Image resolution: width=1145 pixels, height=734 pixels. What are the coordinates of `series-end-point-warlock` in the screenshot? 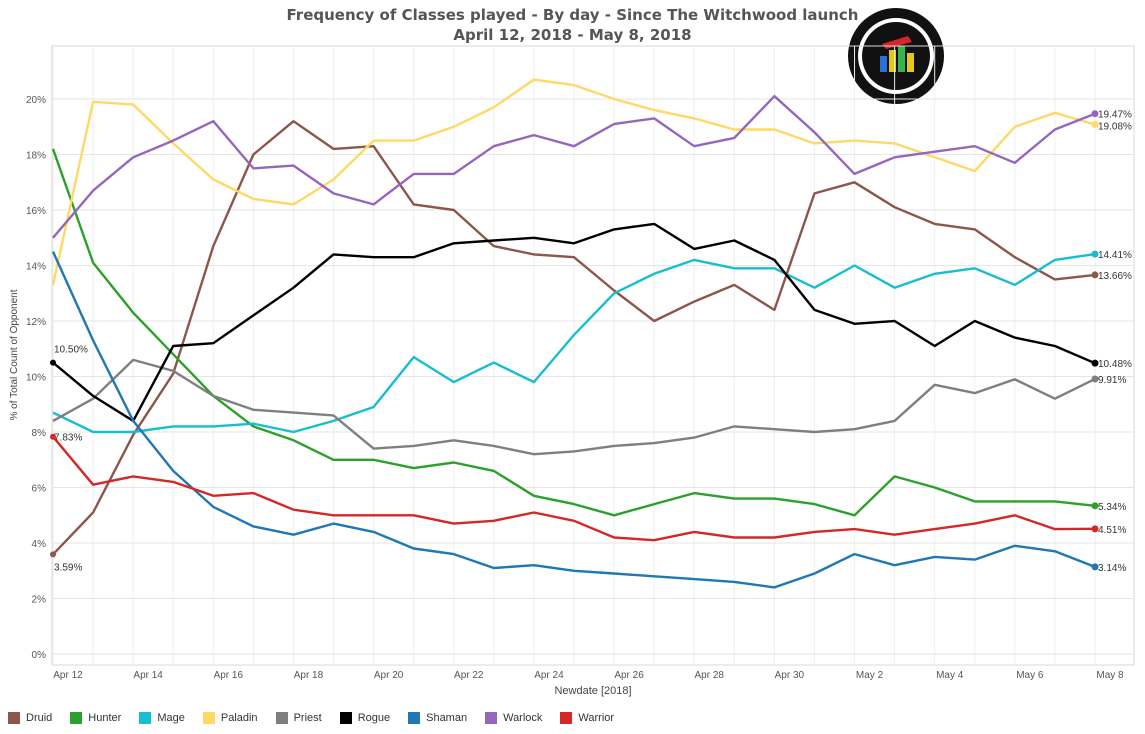 It's located at (1095, 114).